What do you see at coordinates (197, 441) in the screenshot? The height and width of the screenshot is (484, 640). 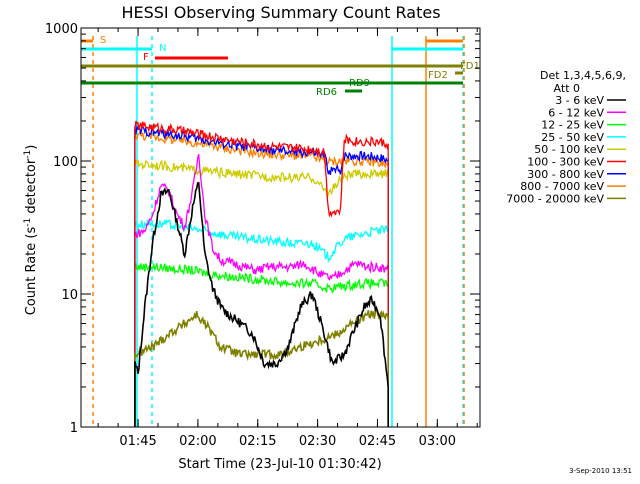 I see `x-tick-label: 02:00` at bounding box center [197, 441].